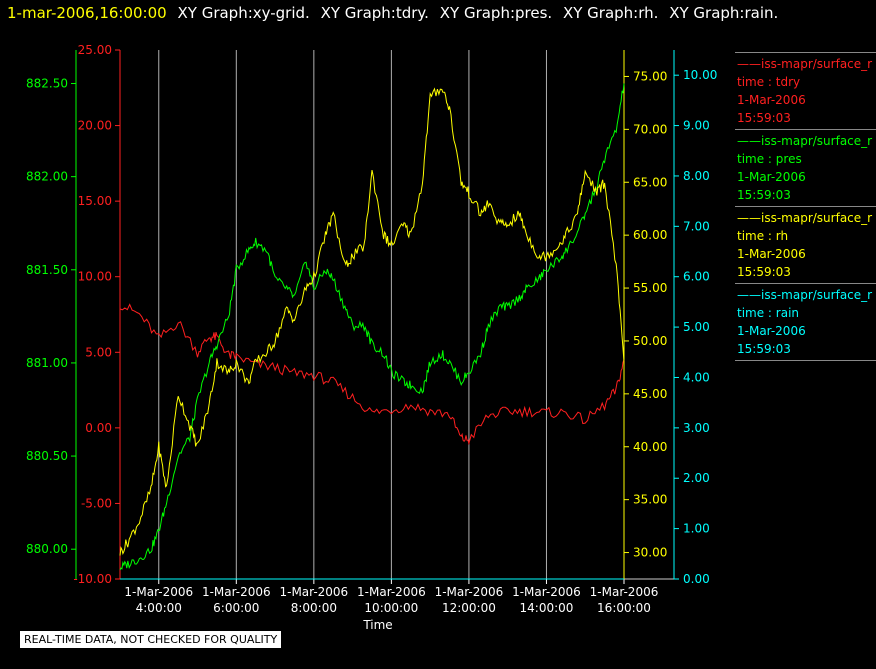 Image resolution: width=876 pixels, height=669 pixels. I want to click on x-tick-label-time: 14:00:00, so click(547, 608).